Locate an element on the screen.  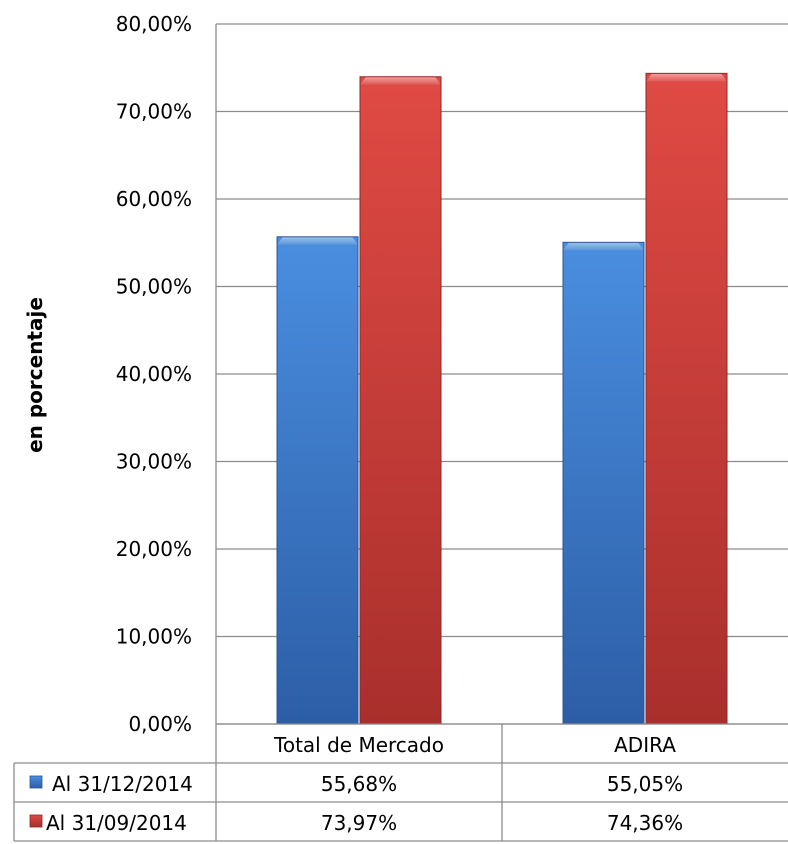
x-tick-label: Total de Mercado is located at coordinates (358, 745).